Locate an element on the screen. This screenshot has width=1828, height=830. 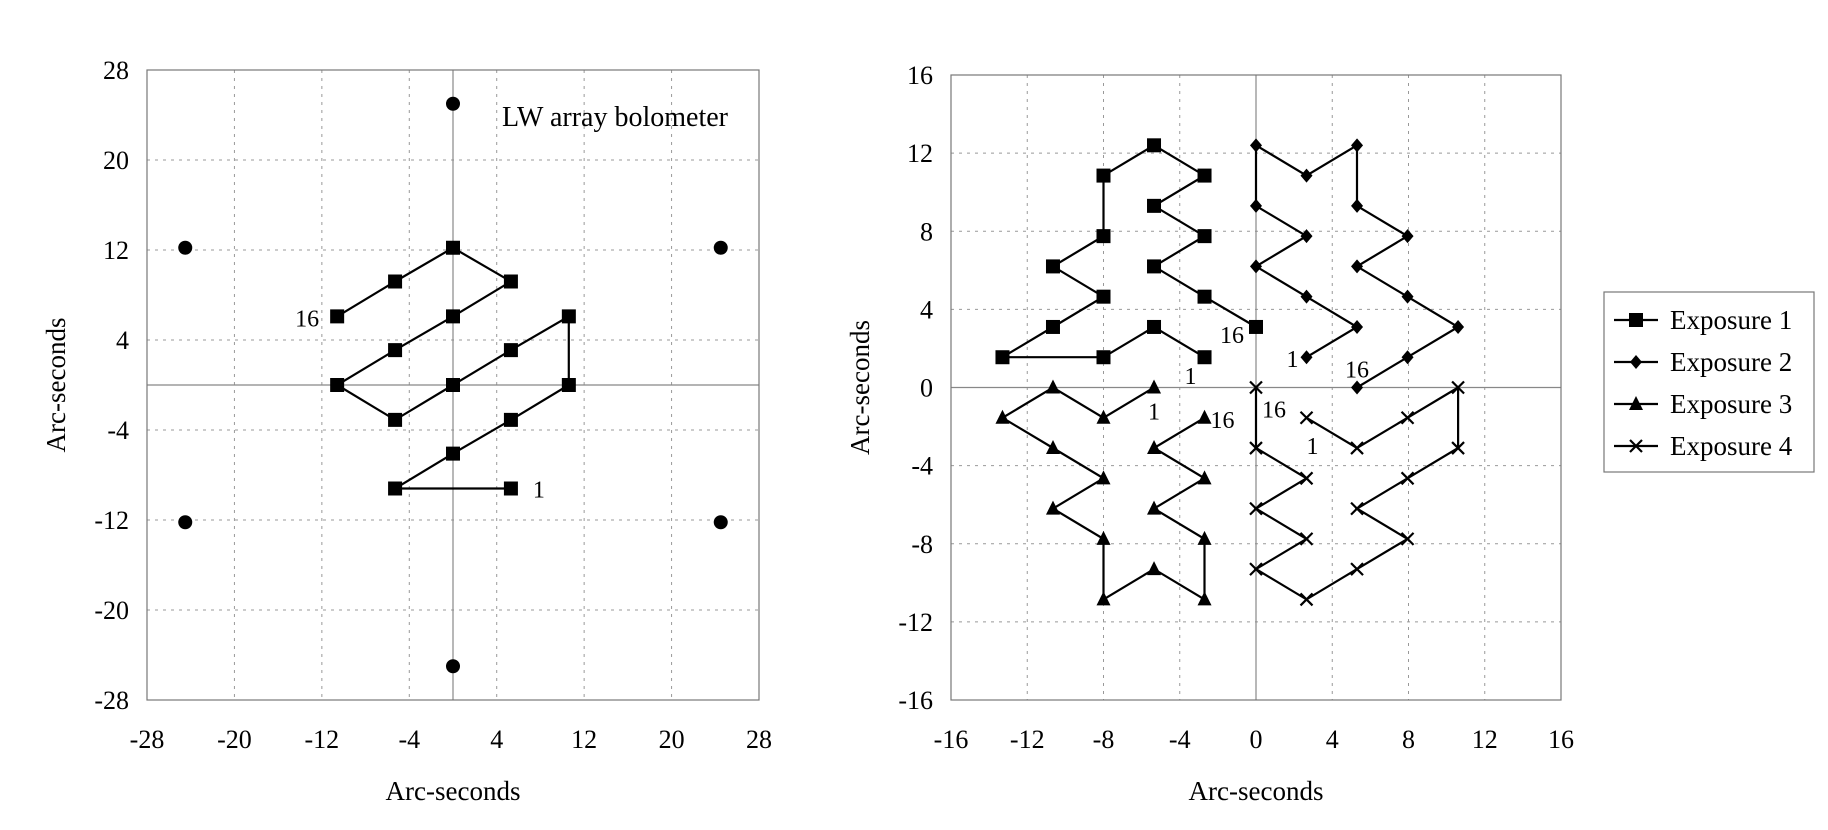
y-tick-label: 4 is located at coordinates (926, 309).